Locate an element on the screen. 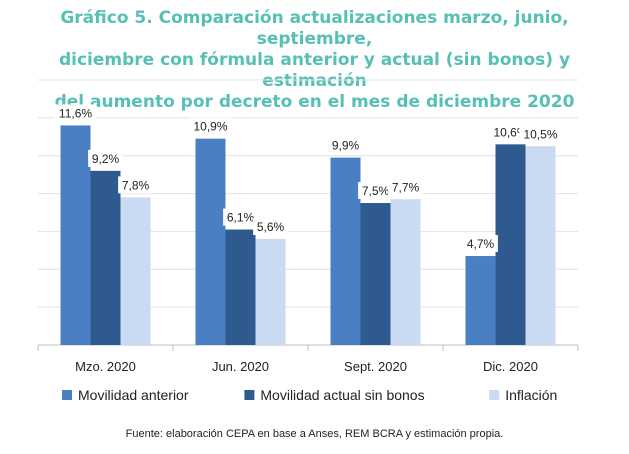 The height and width of the screenshot is (454, 629). x-tick-label: Sept. 2020 is located at coordinates (375, 366).